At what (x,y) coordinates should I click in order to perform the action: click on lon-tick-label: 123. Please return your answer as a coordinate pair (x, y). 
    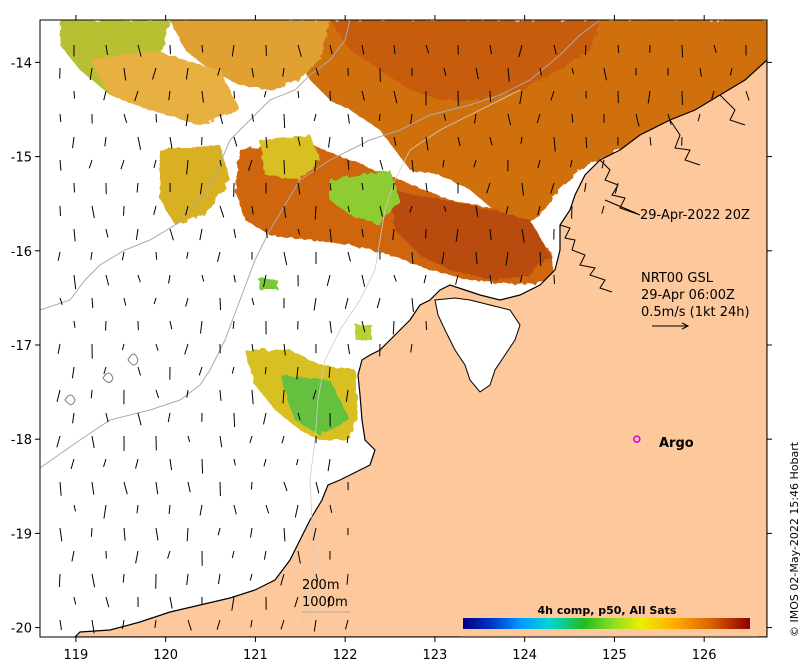
    Looking at the image, I should click on (434, 655).